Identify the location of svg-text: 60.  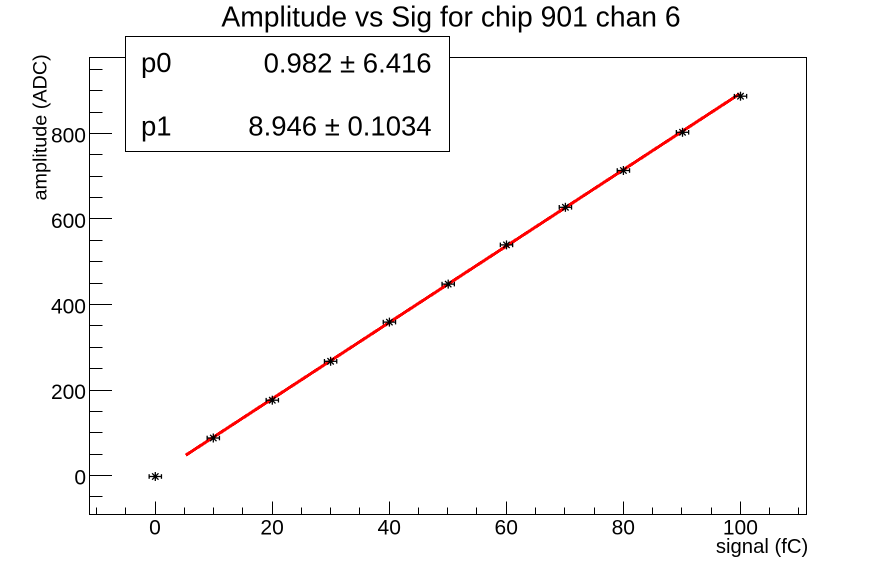
(506, 527).